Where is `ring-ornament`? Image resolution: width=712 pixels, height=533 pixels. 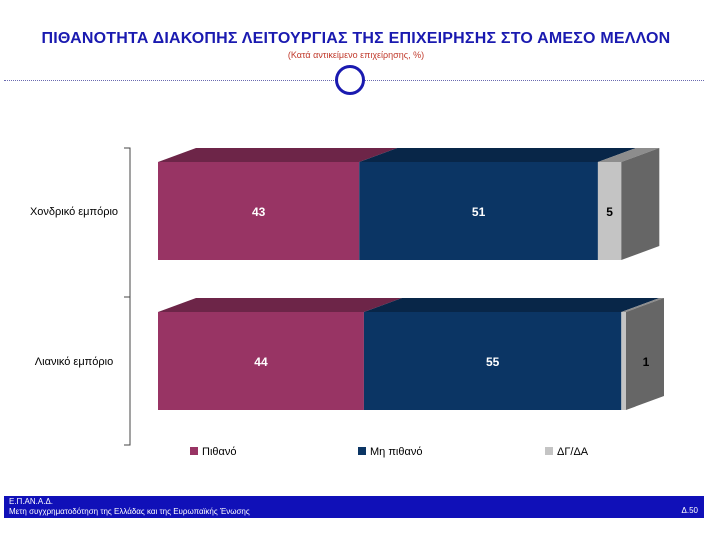
ring-ornament is located at coordinates (350, 80).